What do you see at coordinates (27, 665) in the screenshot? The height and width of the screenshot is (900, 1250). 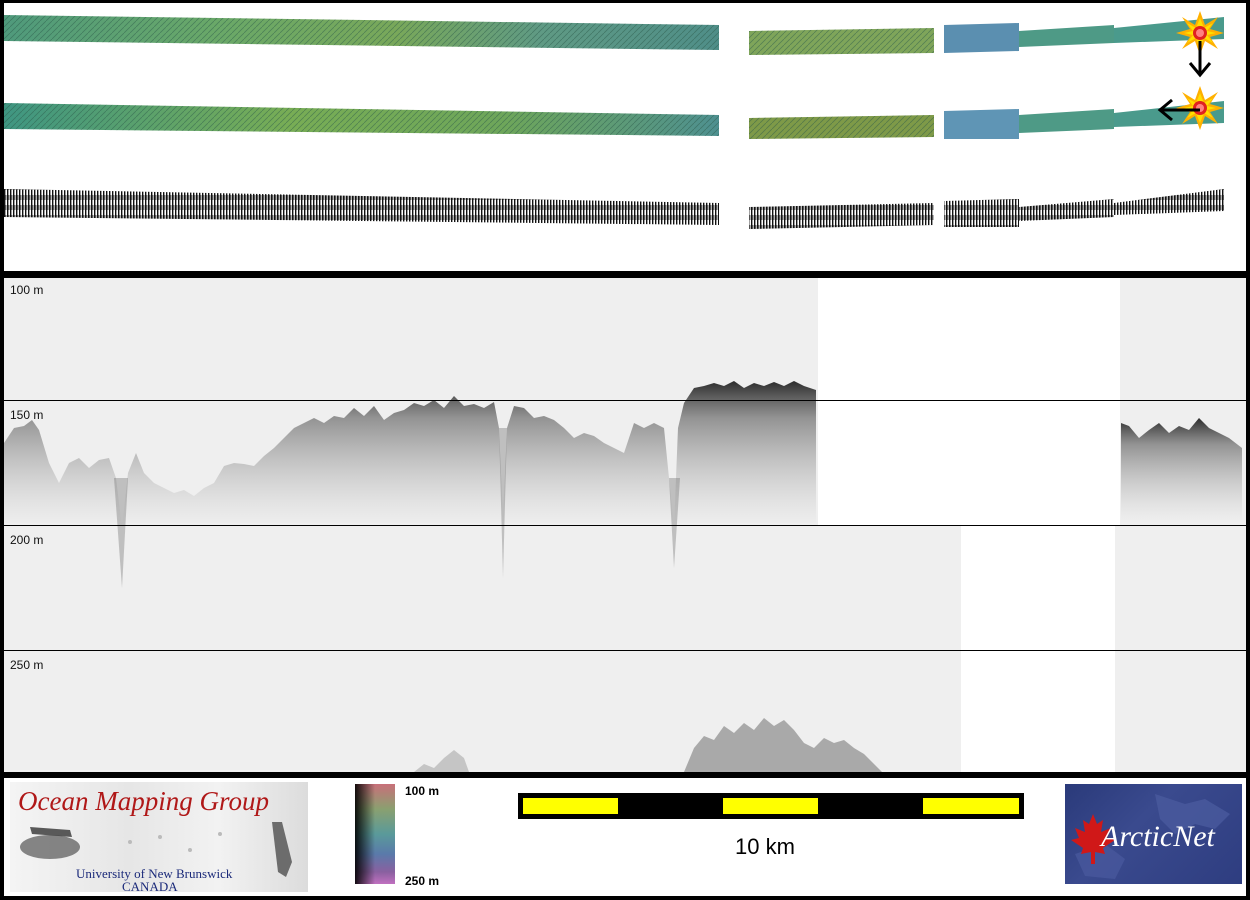 I see `depth-label-250: 250 m` at bounding box center [27, 665].